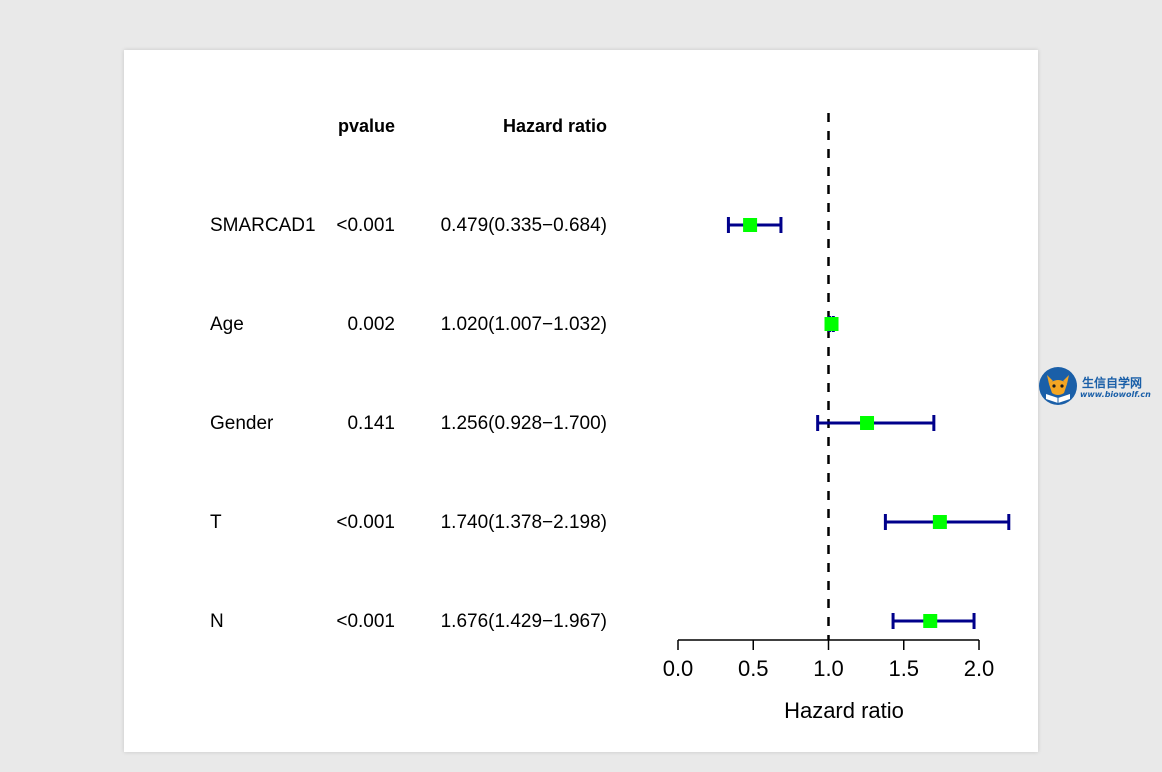 The height and width of the screenshot is (772, 1162). I want to click on watermark-url: www.biowolf.cn, so click(1115, 394).